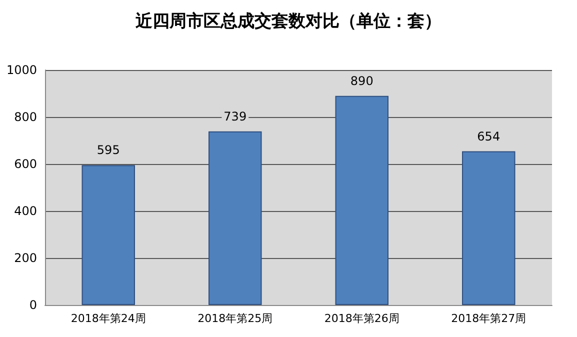 This screenshot has width=577, height=337. What do you see at coordinates (108, 150) in the screenshot?
I see `data-label: 595` at bounding box center [108, 150].